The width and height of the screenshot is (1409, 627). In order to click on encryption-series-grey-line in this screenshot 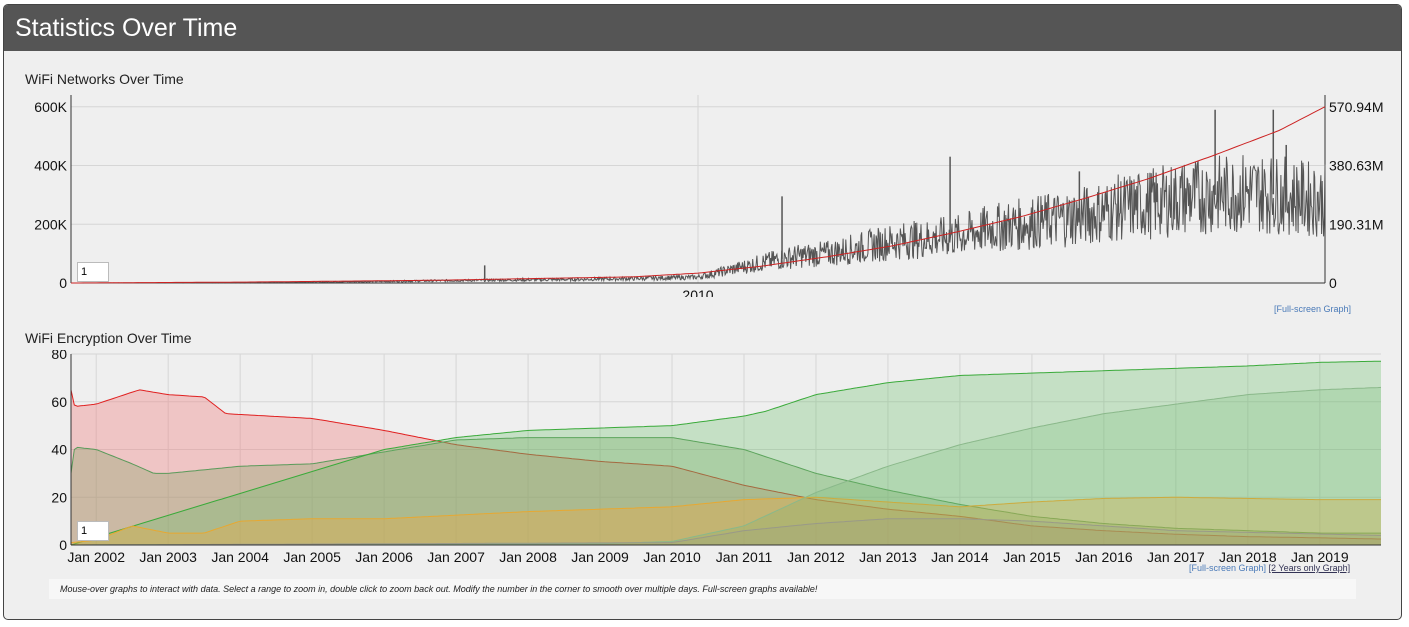, I will do `click(726, 532)`.